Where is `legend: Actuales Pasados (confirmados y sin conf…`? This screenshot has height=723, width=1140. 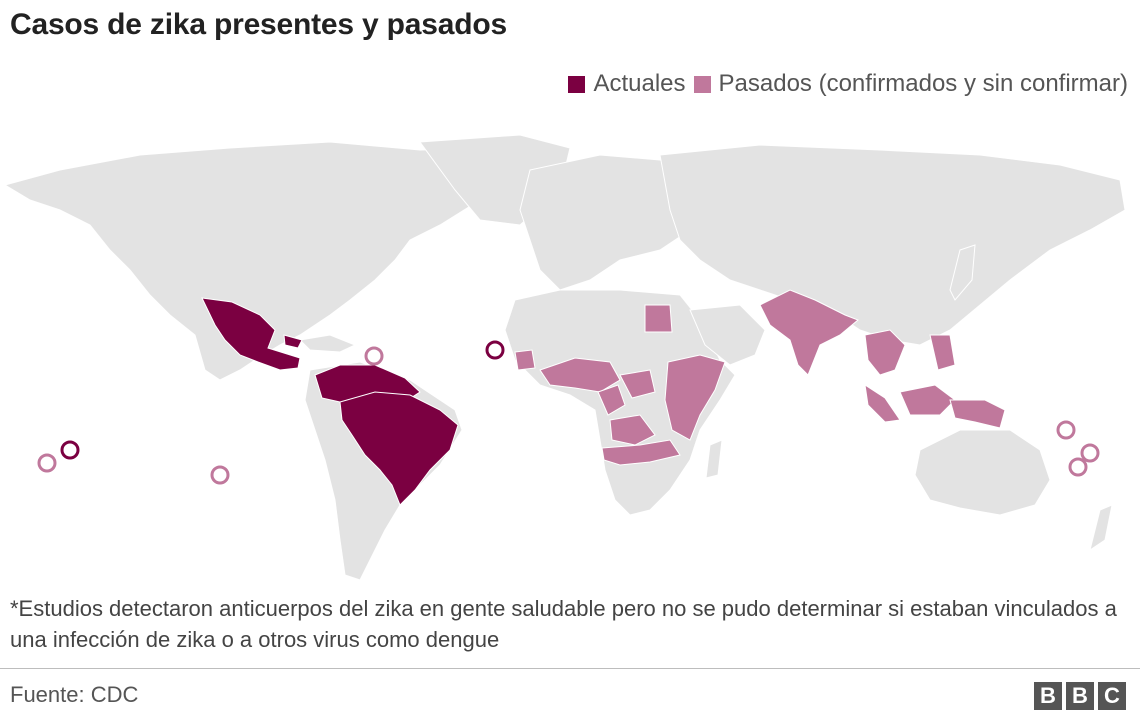 legend: Actuales Pasados (confirmados y sin conf… is located at coordinates (848, 84).